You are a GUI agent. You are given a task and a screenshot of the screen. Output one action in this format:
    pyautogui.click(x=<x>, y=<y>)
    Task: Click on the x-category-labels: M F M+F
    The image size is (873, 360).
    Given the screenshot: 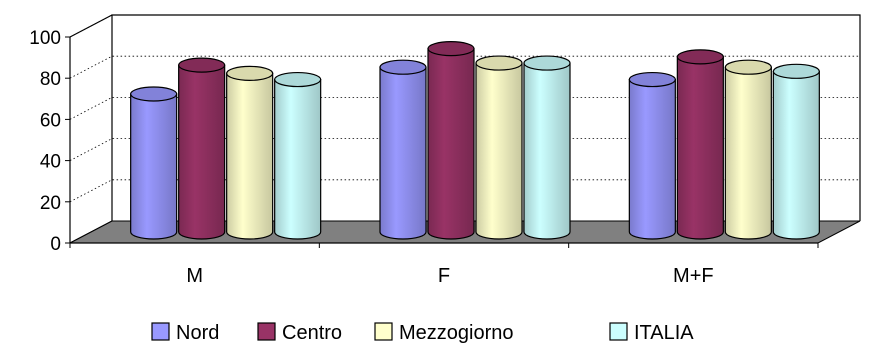 What is the action you would take?
    pyautogui.click(x=449, y=276)
    